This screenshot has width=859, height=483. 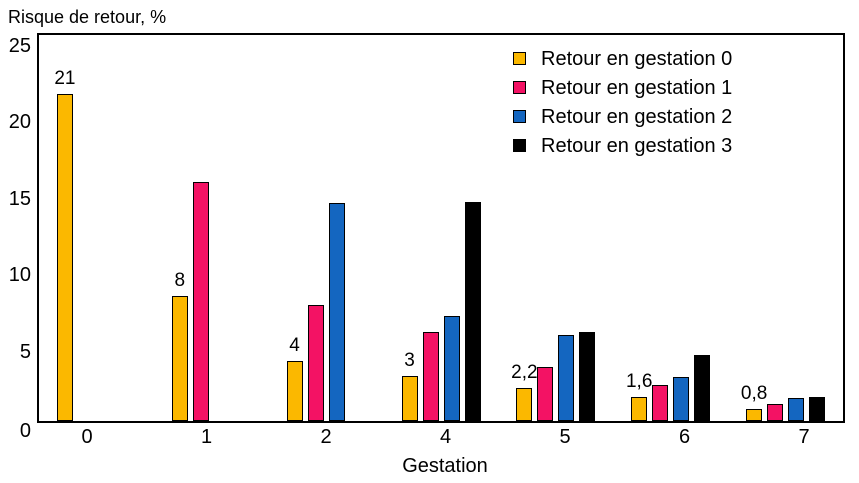 I want to click on y-tick-label: 25, so click(x=19, y=46).